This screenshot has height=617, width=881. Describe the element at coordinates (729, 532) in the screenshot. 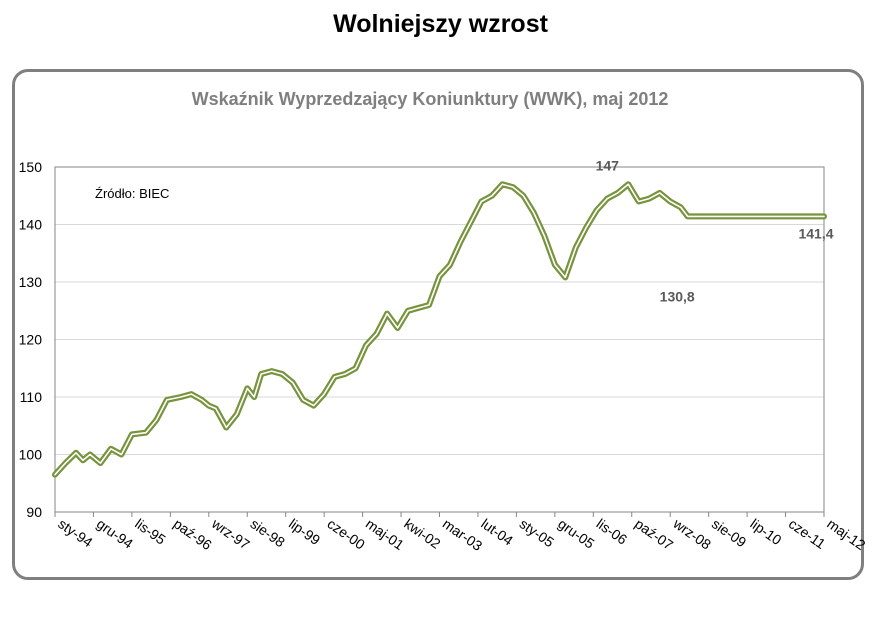

I see `x-tick-label: sie-09` at that location.